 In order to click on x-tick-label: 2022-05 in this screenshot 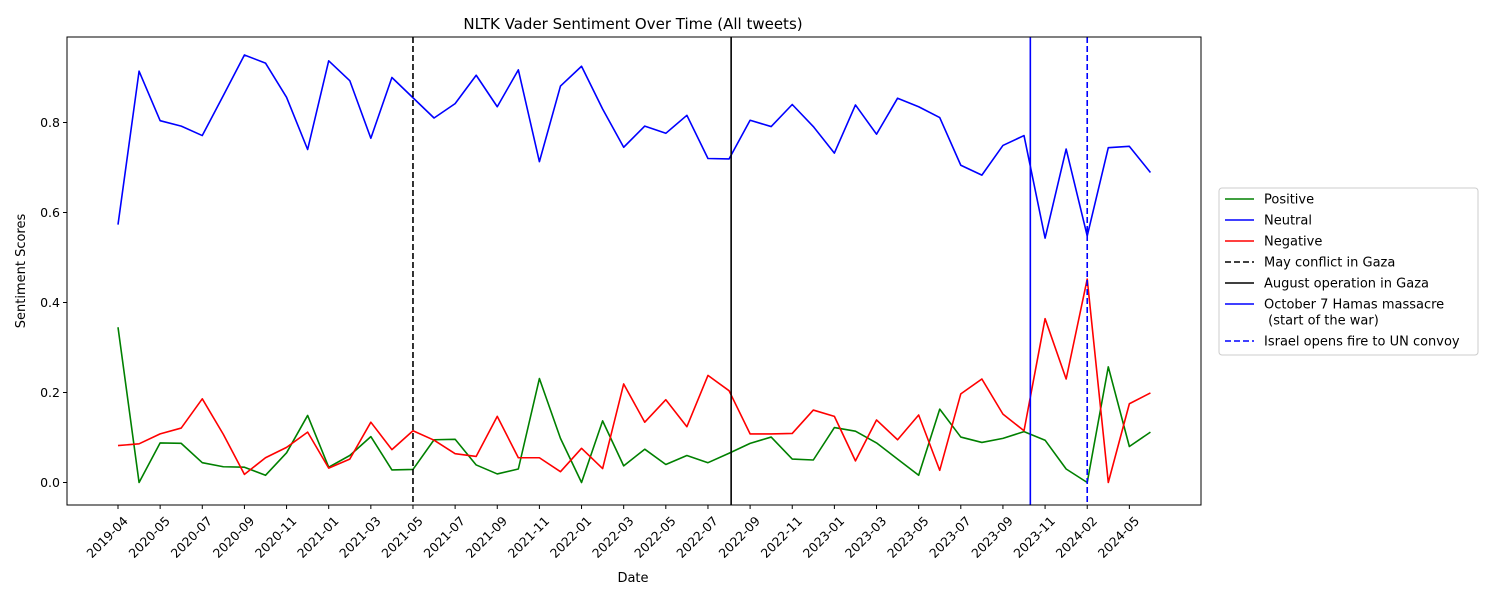, I will do `click(655, 537)`.